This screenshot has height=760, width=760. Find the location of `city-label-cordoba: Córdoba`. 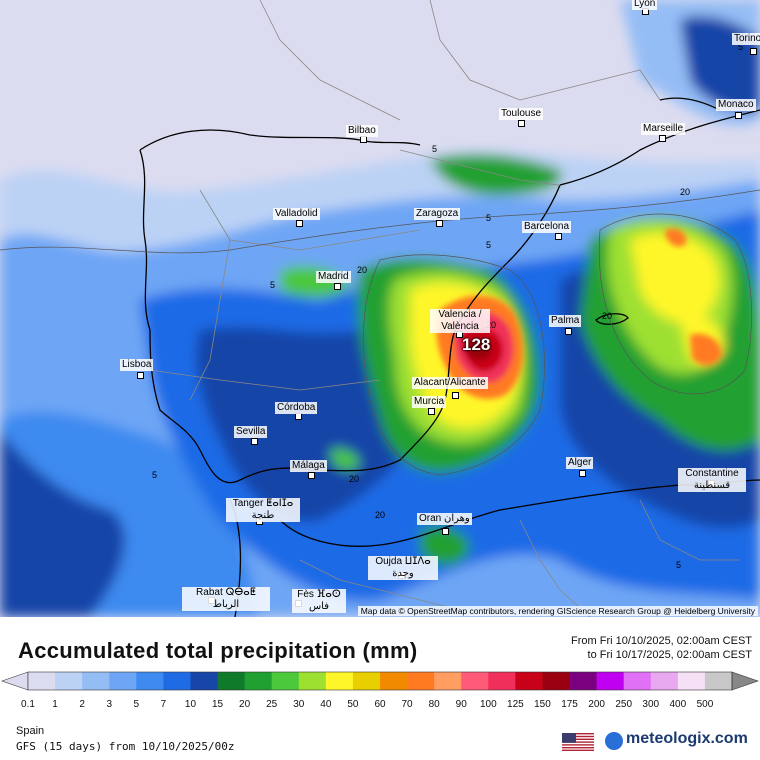

city-label-cordoba: Córdoba is located at coordinates (296, 408).